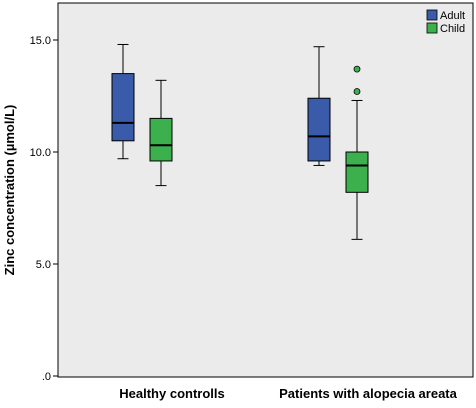  What do you see at coordinates (40, 41) in the screenshot?
I see `y-tick-label-3: 15.0` at bounding box center [40, 41].